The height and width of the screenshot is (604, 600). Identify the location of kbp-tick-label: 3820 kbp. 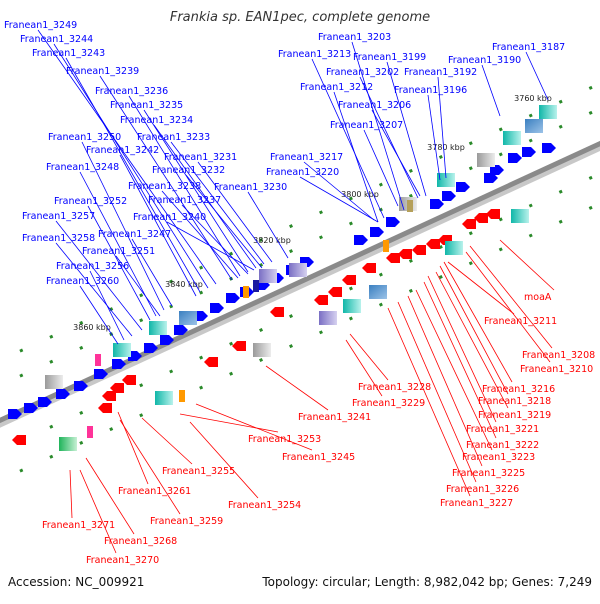
(272, 240).